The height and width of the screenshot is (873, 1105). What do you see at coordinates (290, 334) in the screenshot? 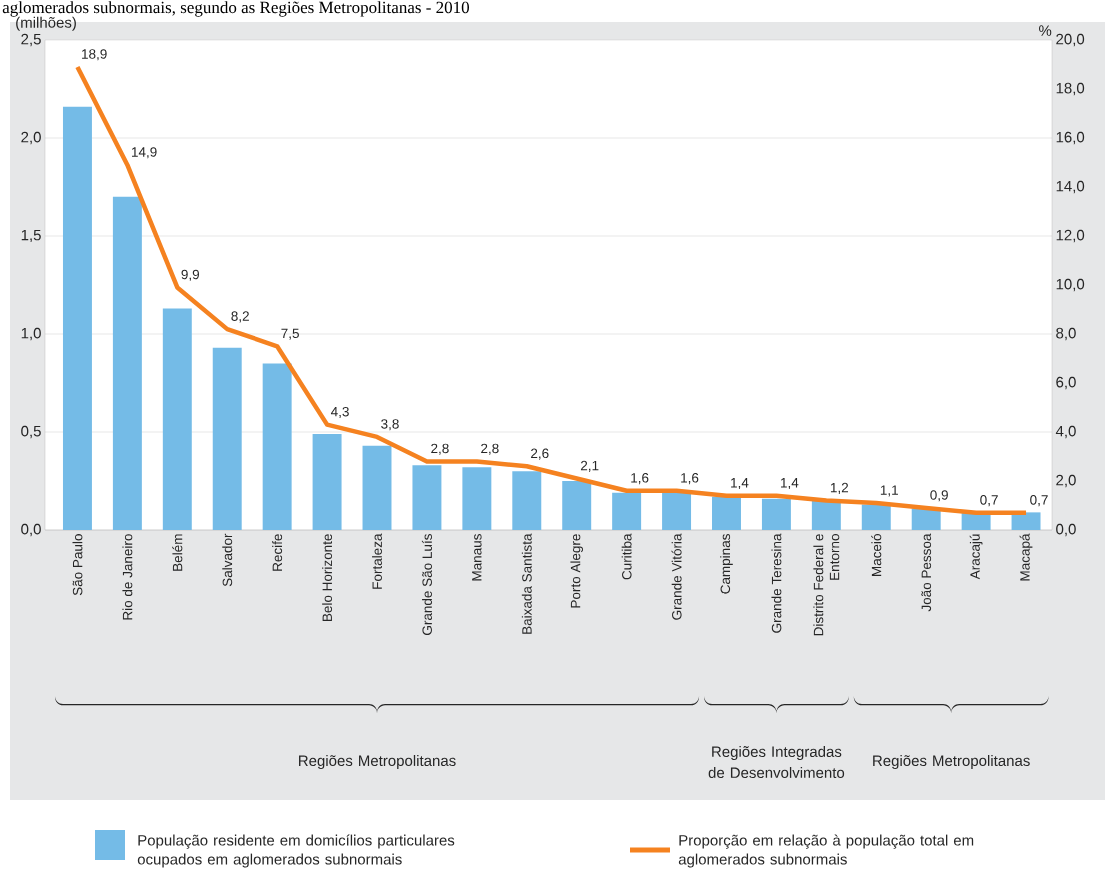
I see `data-label: 7,5` at bounding box center [290, 334].